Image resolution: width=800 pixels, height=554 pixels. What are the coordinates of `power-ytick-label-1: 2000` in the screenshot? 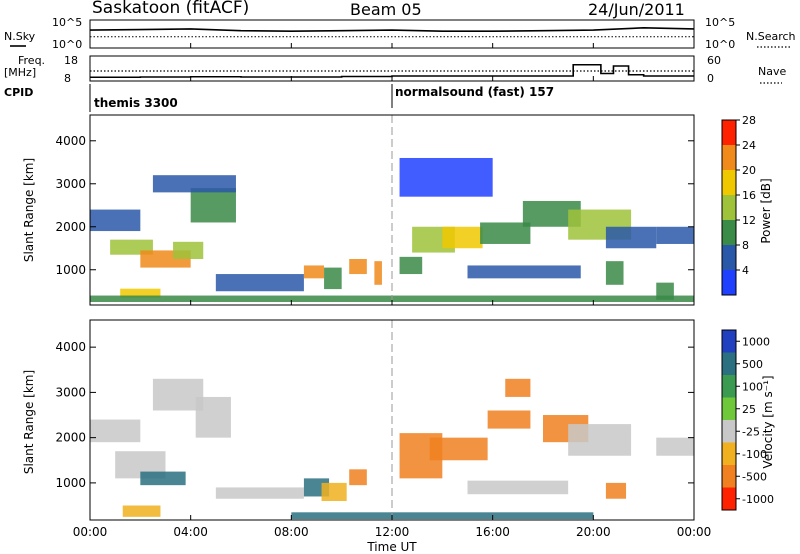 It's located at (70, 227).